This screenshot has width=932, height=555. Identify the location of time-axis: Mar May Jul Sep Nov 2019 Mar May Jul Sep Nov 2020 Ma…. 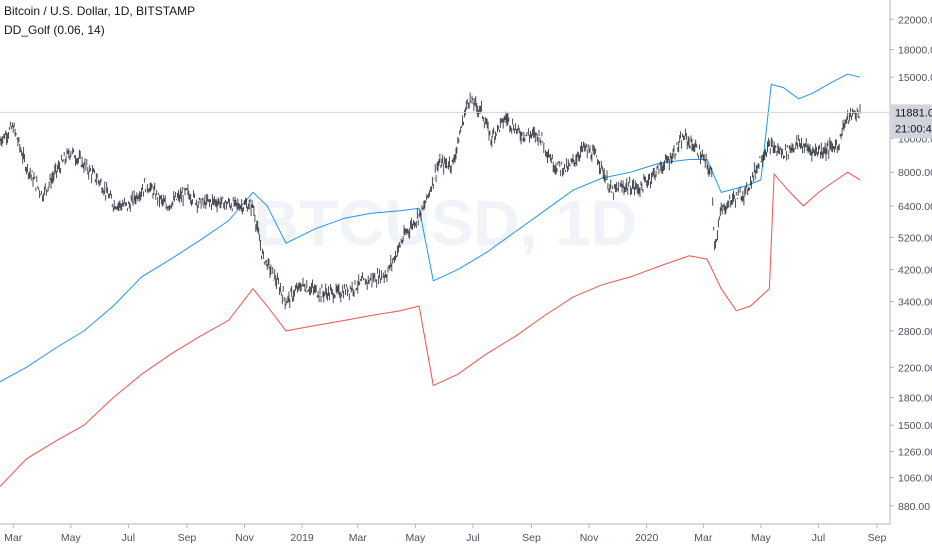
(445, 533).